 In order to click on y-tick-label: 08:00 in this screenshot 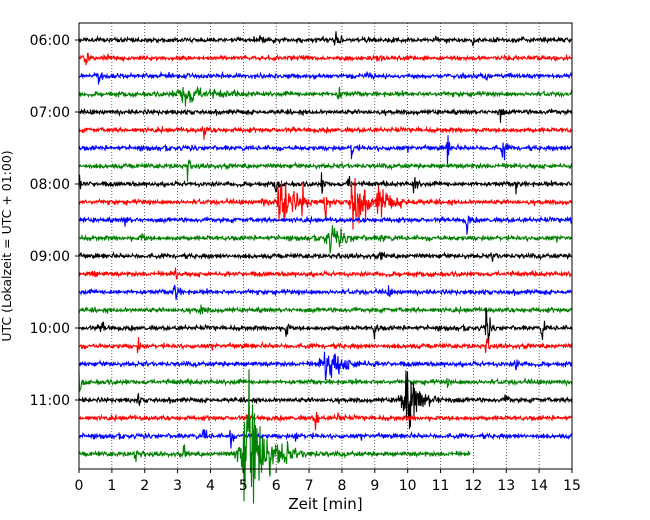, I will do `click(50, 185)`.